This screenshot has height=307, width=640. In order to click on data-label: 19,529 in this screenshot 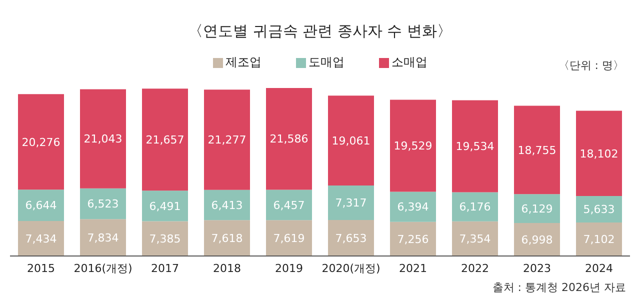, I will do `click(413, 146)`.